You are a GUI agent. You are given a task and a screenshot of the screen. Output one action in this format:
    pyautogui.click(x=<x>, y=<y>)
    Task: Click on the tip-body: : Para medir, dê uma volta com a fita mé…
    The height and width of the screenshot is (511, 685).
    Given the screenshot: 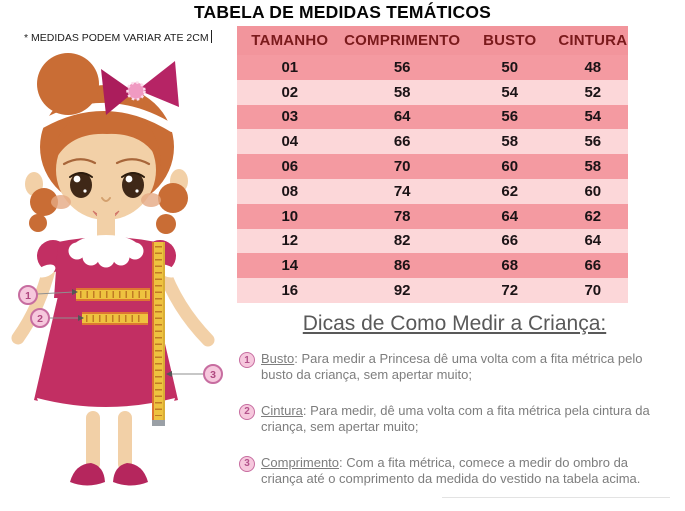 What is the action you would take?
    pyautogui.click(x=455, y=418)
    